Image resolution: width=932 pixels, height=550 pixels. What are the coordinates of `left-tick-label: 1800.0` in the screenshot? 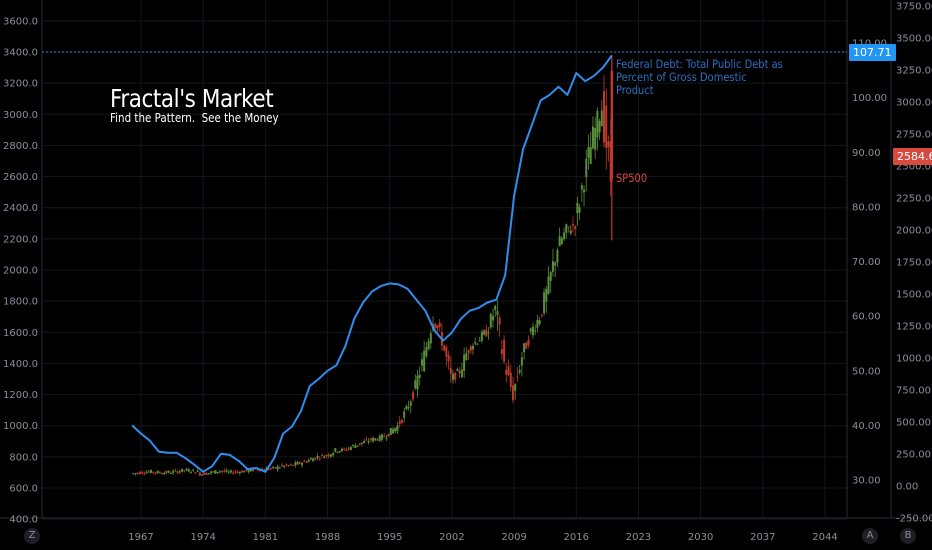 It's located at (20, 302).